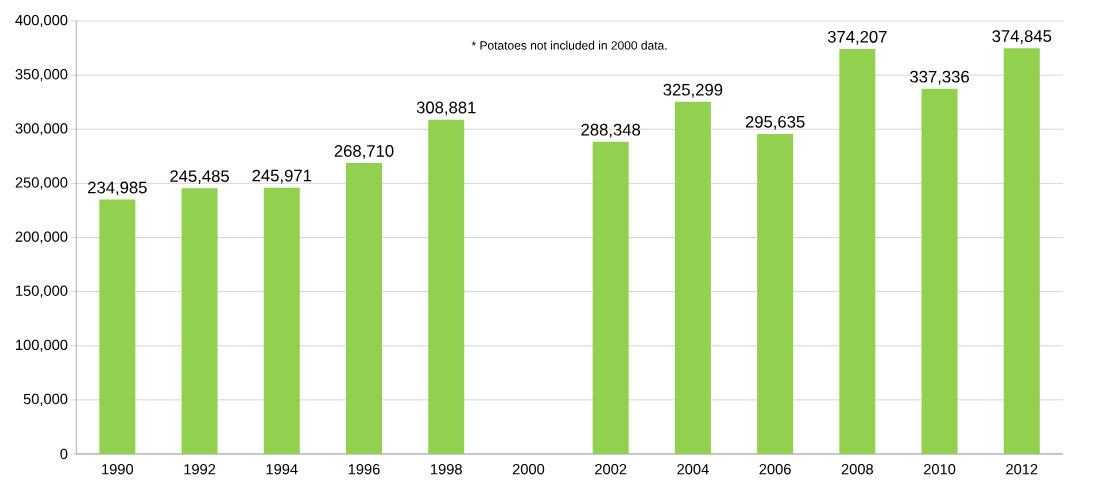  I want to click on x-tick-label: 1994, so click(282, 469).